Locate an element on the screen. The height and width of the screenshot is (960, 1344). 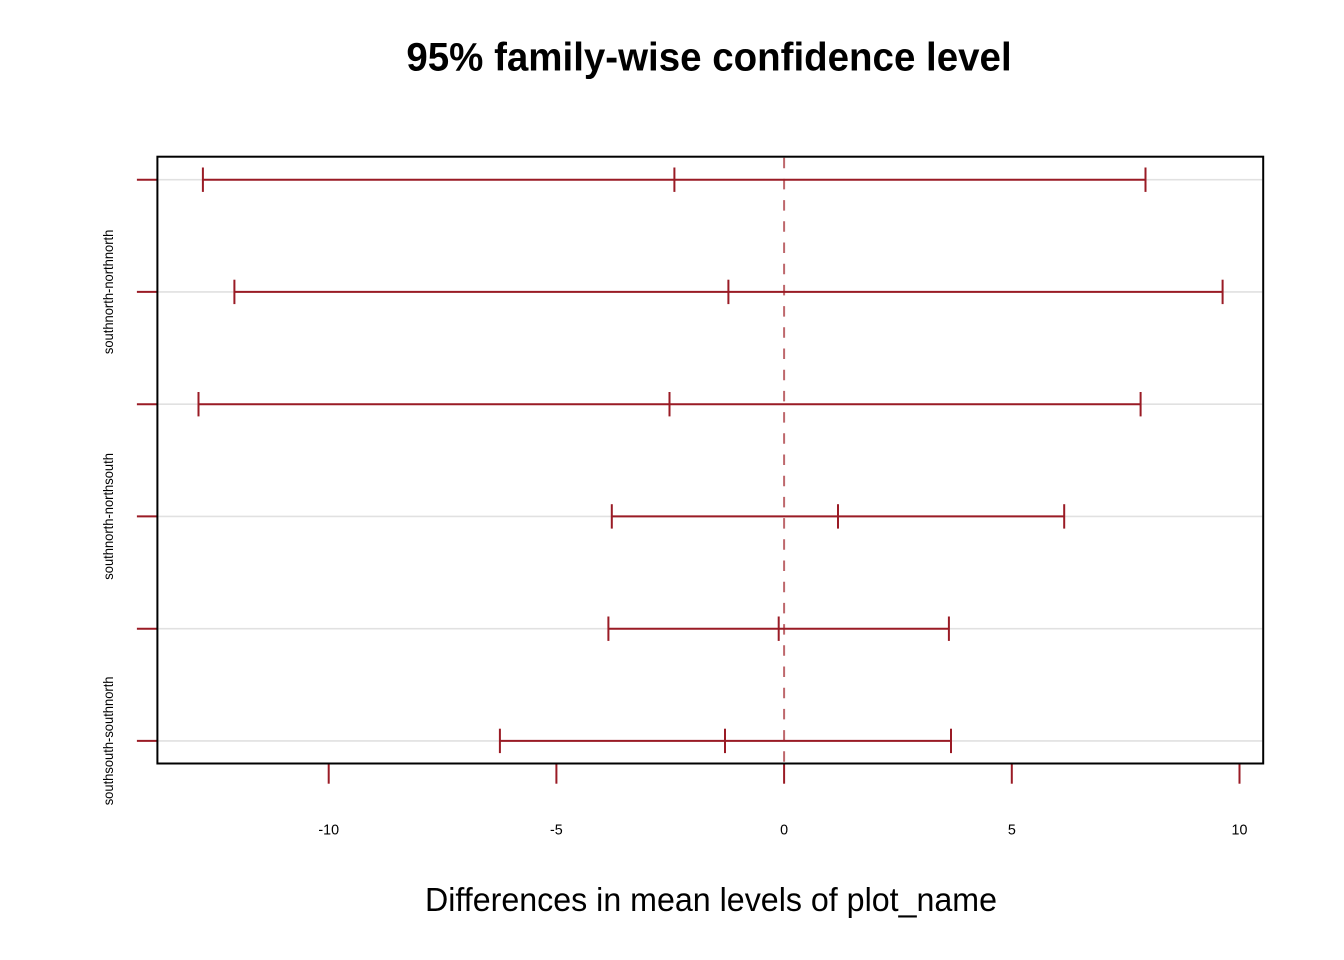
svg-text:Differences in mean levels of: Differences in mean levels of plot_name is located at coordinates (711, 899).